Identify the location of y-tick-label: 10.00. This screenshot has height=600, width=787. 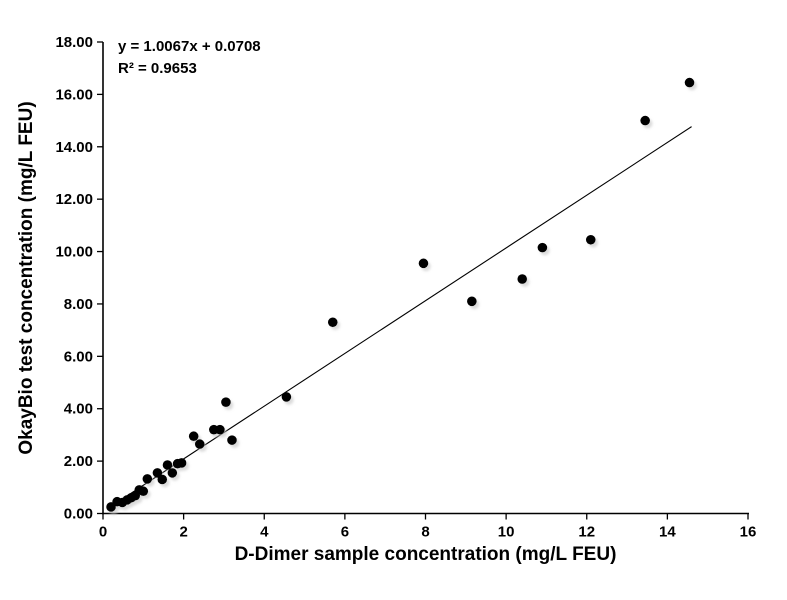
(74, 252).